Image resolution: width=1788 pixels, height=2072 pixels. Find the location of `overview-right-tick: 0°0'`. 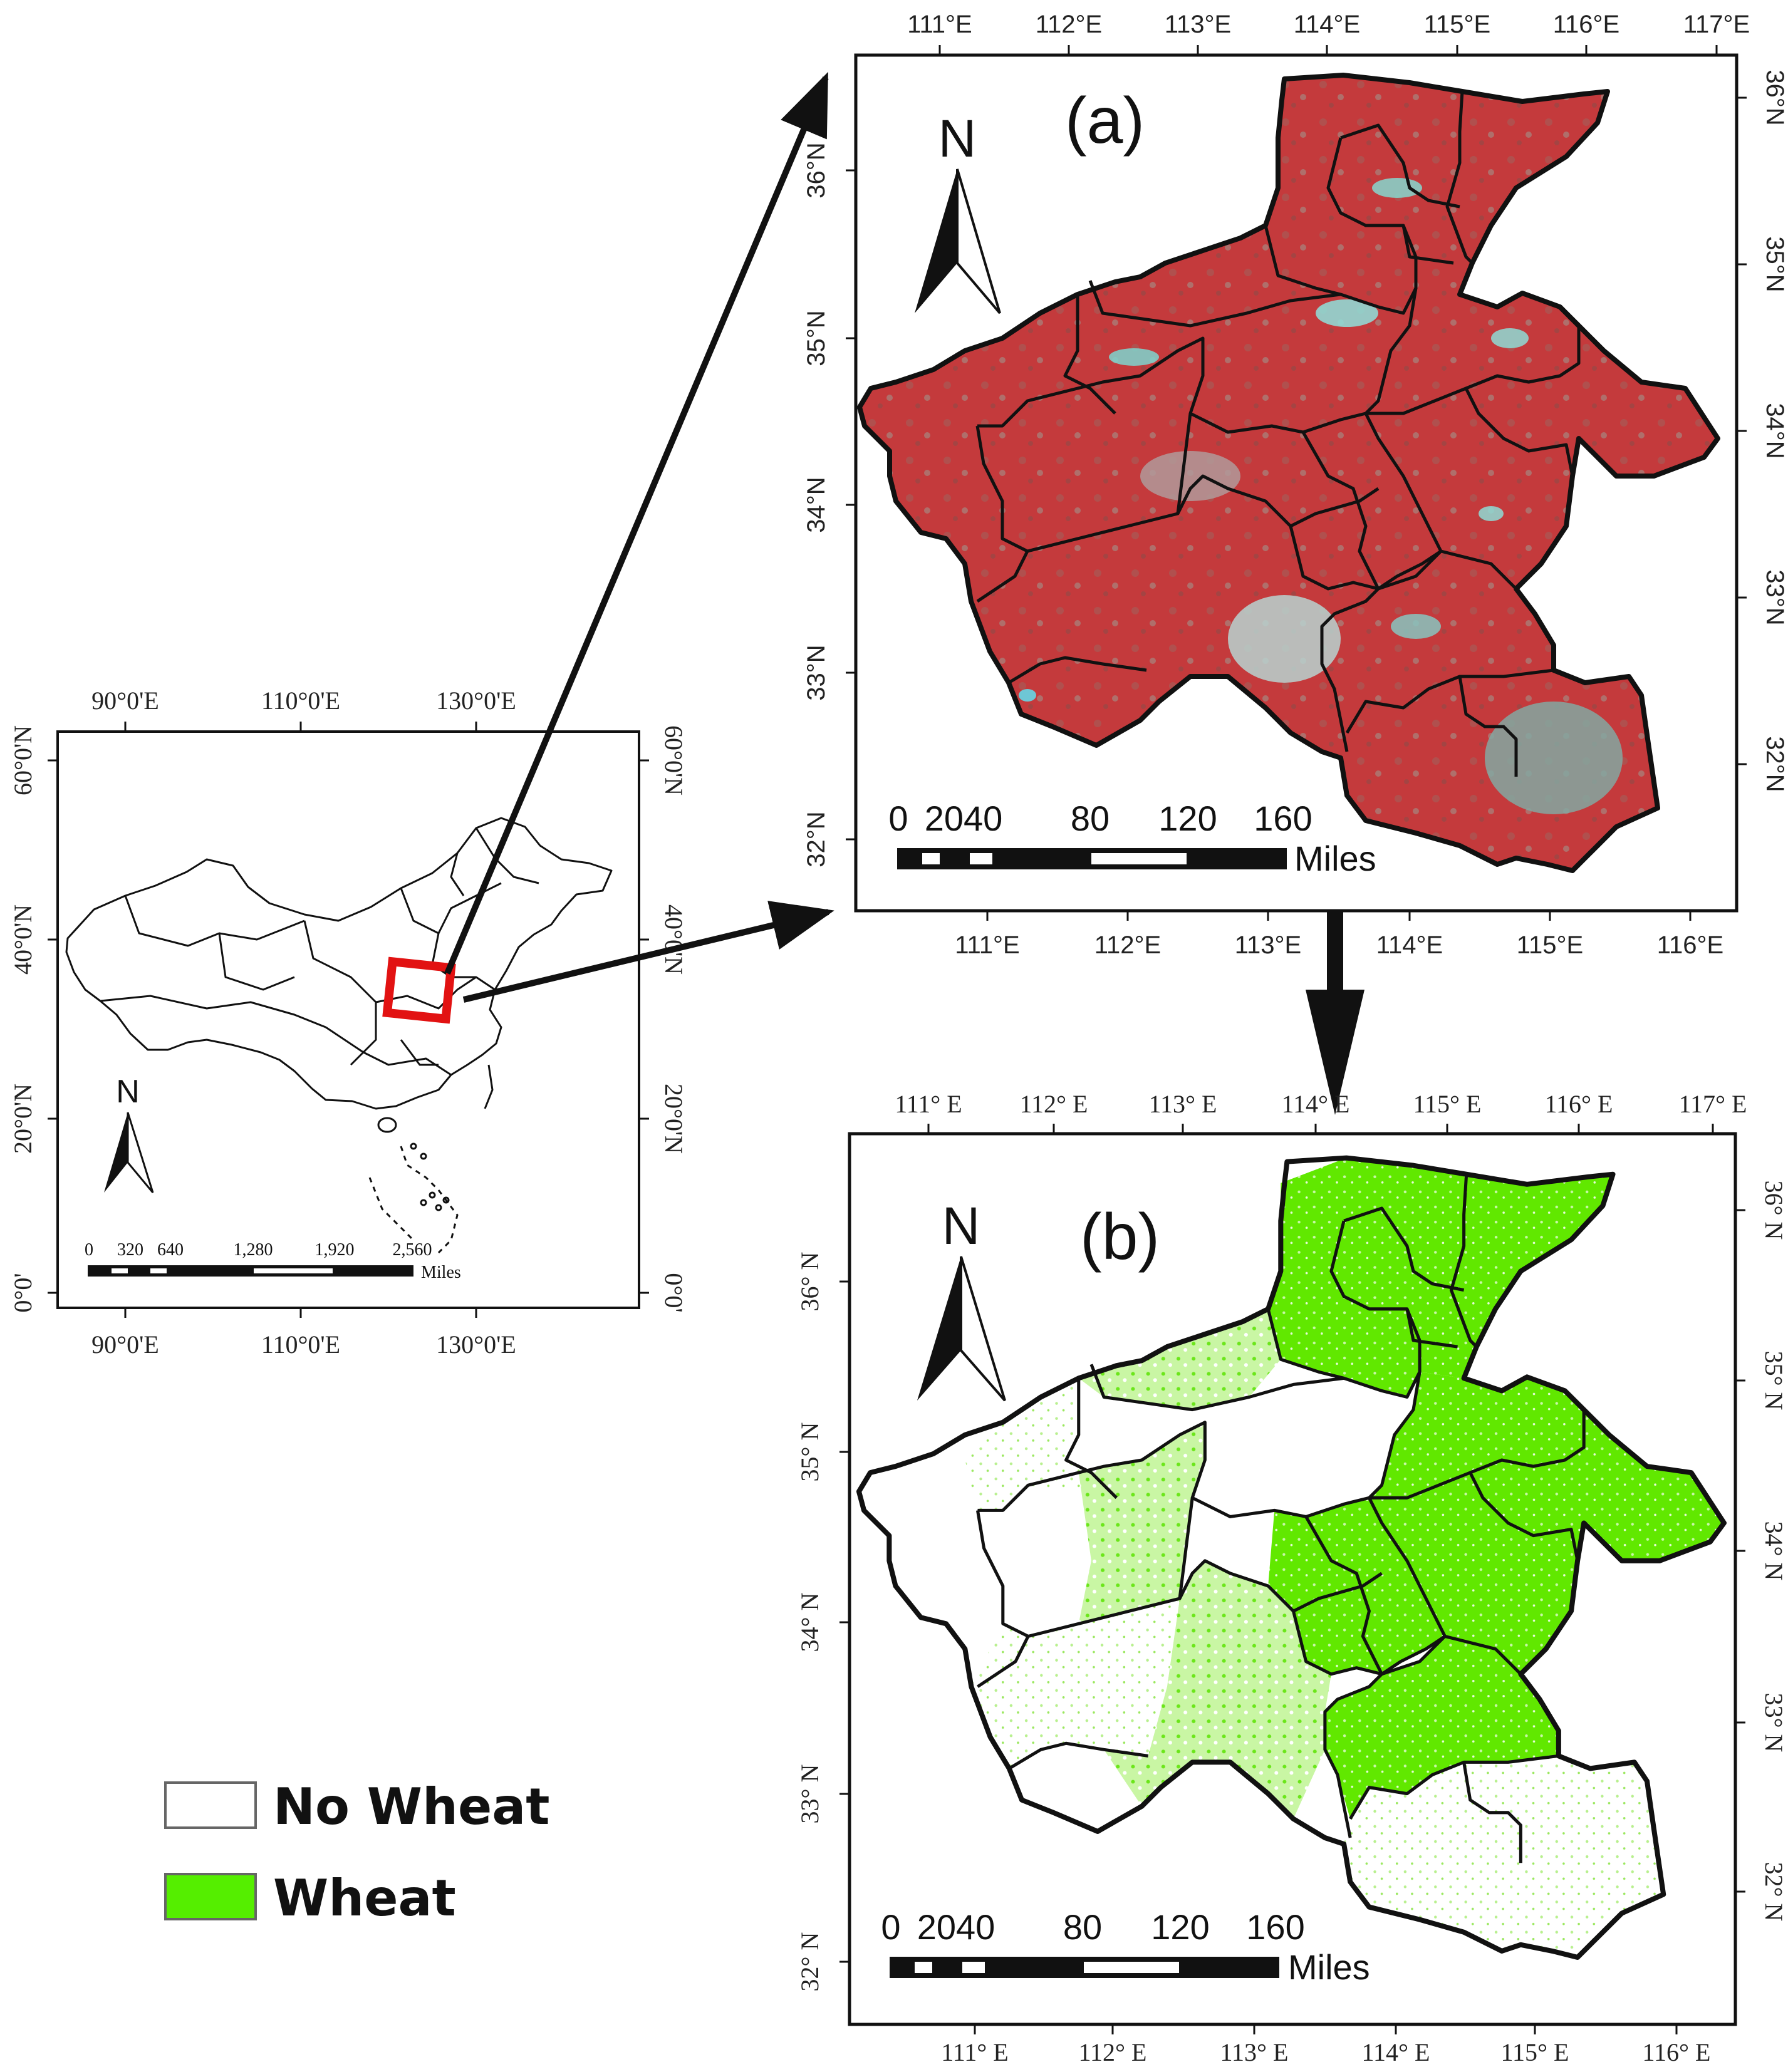

overview-right-tick: 0°0' is located at coordinates (674, 1292).